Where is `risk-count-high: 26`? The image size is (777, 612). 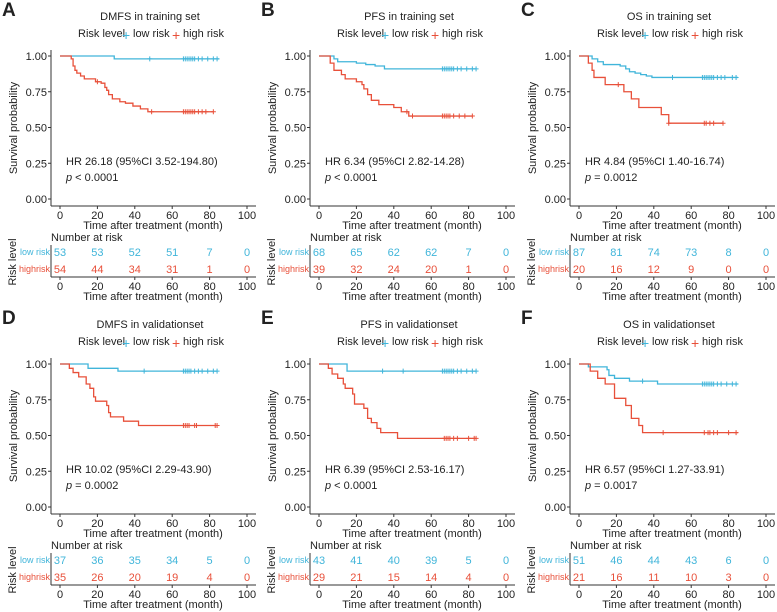
risk-count-high: 26 is located at coordinates (97, 578).